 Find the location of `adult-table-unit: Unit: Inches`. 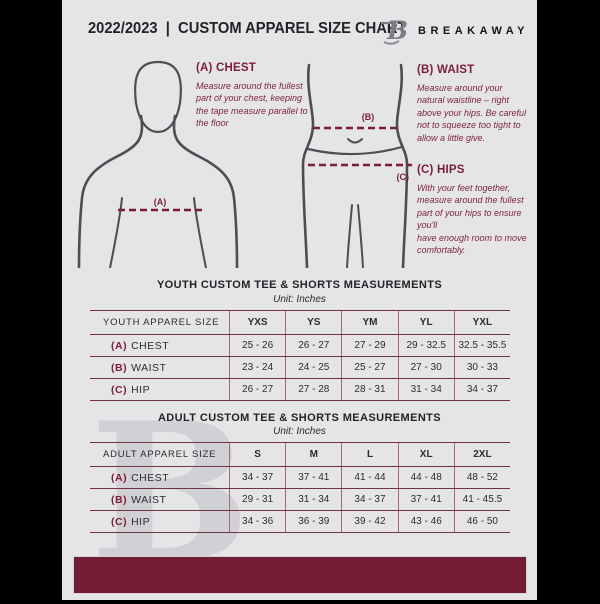

adult-table-unit: Unit: Inches is located at coordinates (299, 431).